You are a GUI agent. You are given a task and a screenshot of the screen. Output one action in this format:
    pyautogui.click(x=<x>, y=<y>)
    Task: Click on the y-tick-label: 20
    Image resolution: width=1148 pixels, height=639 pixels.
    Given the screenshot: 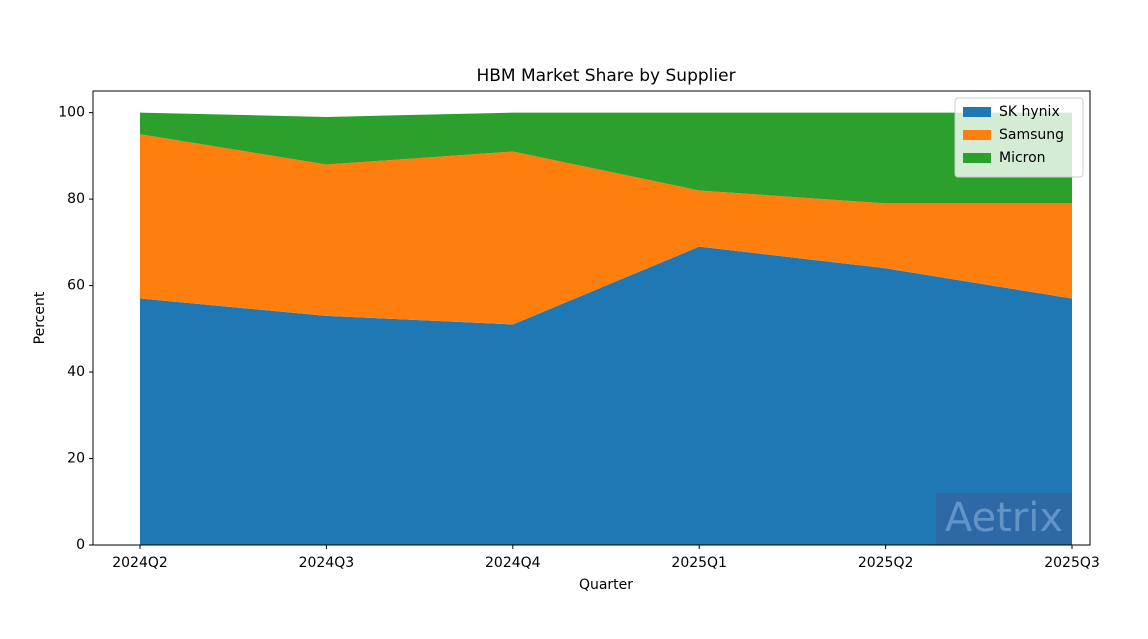 What is the action you would take?
    pyautogui.click(x=76, y=459)
    